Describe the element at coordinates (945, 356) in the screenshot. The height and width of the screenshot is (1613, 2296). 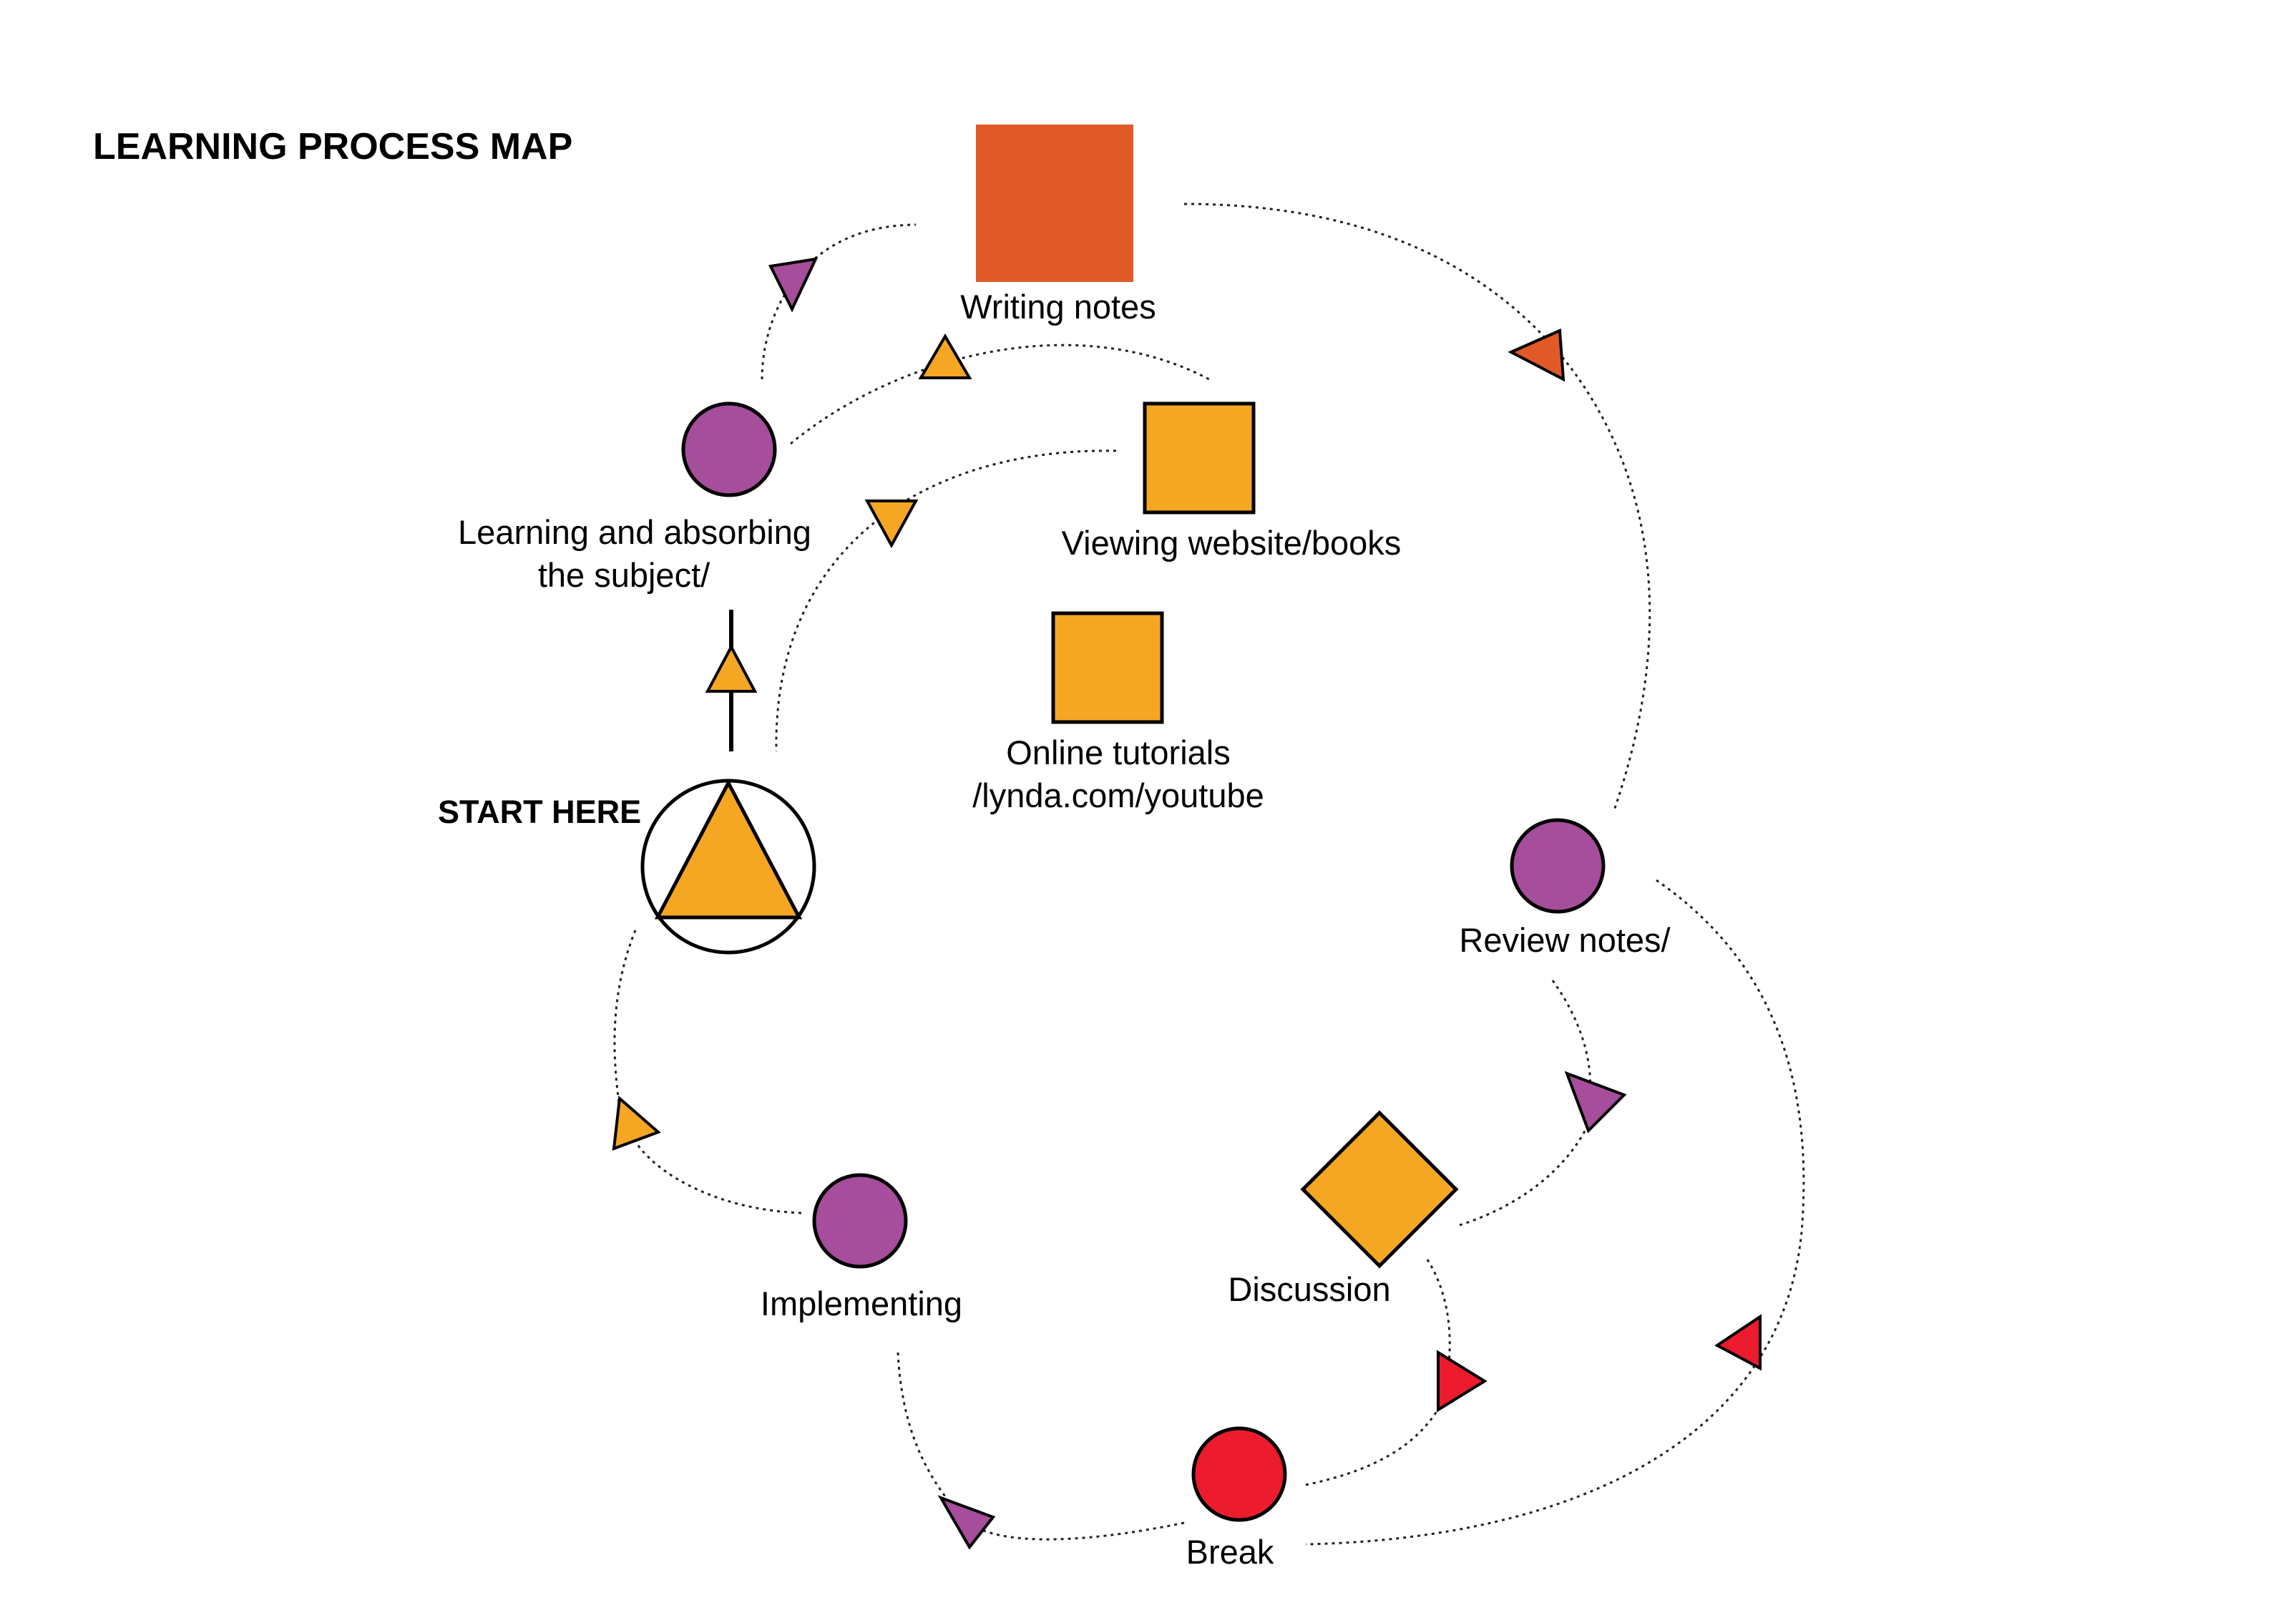
I see `arrow-icon-learning-to-websites` at that location.